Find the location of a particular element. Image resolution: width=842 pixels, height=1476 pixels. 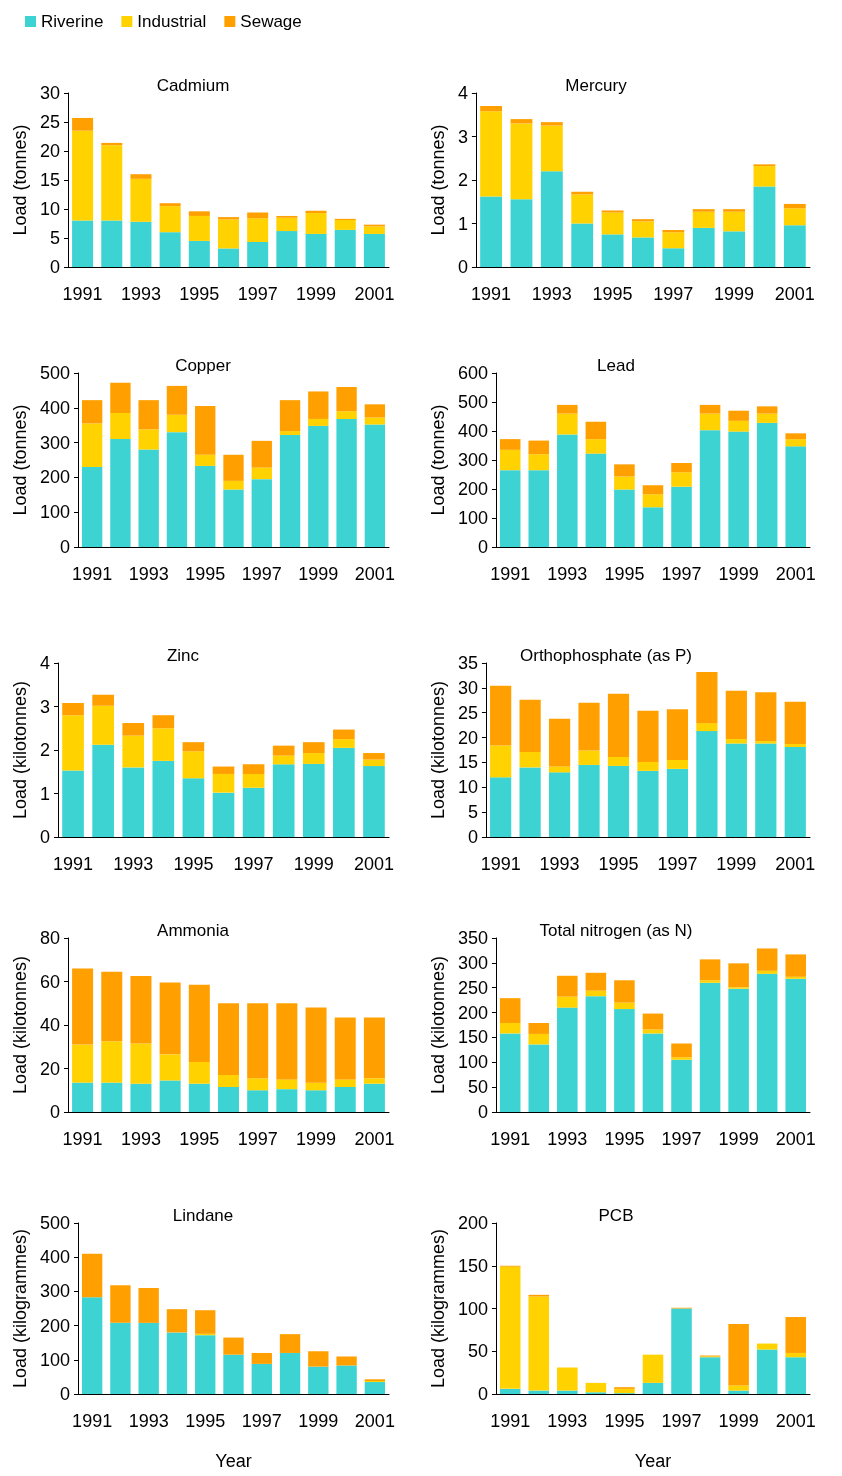

chart-title: Orthophosphate (as P) is located at coordinates (606, 655).